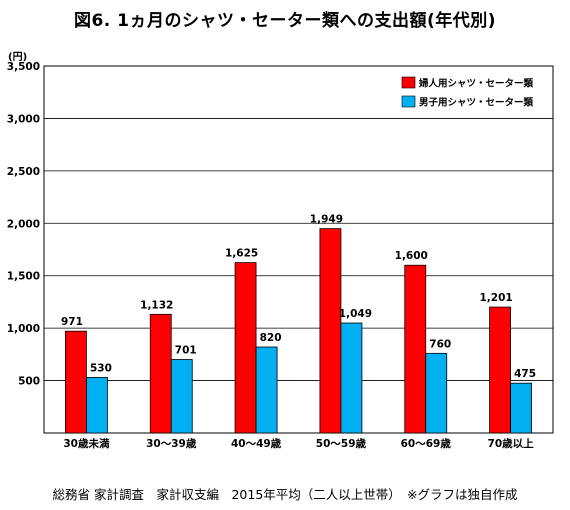 This screenshot has width=570, height=510. What do you see at coordinates (23, 172) in the screenshot?
I see `y-tick-label: 2,500` at bounding box center [23, 172].